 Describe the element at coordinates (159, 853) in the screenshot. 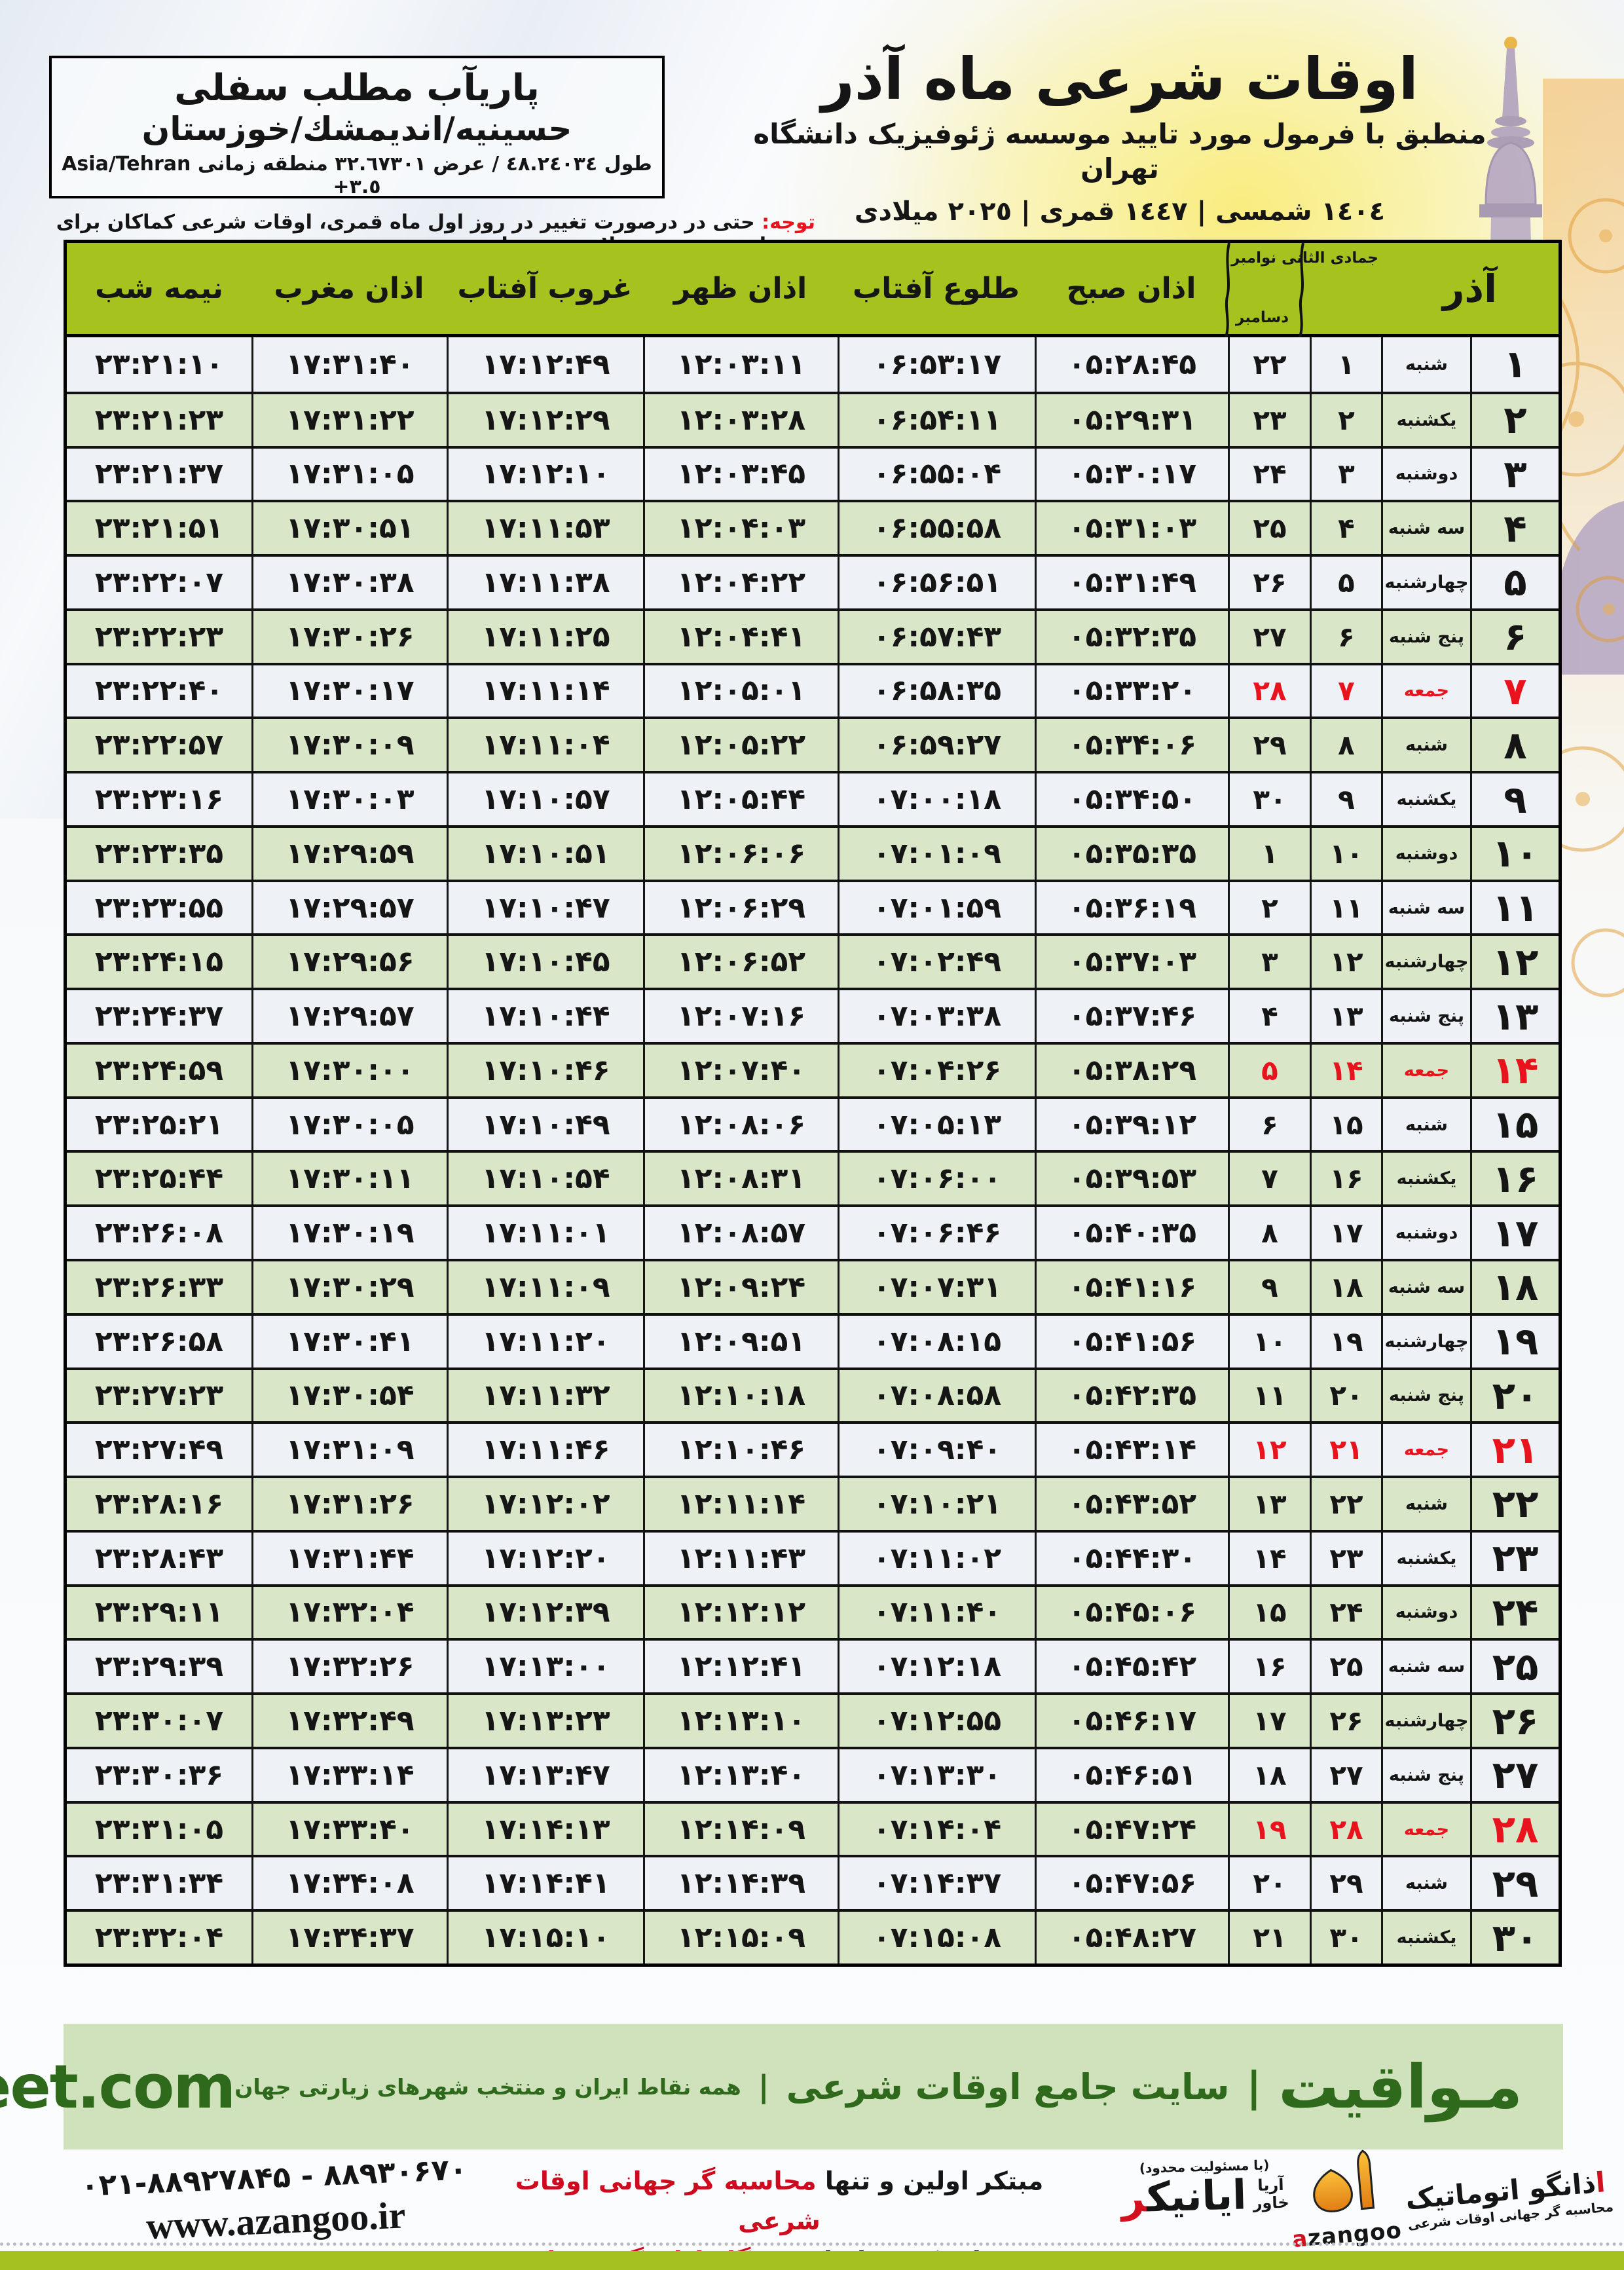

I see `midnight-cell: ۲۳:۲۳:۳۵` at that location.